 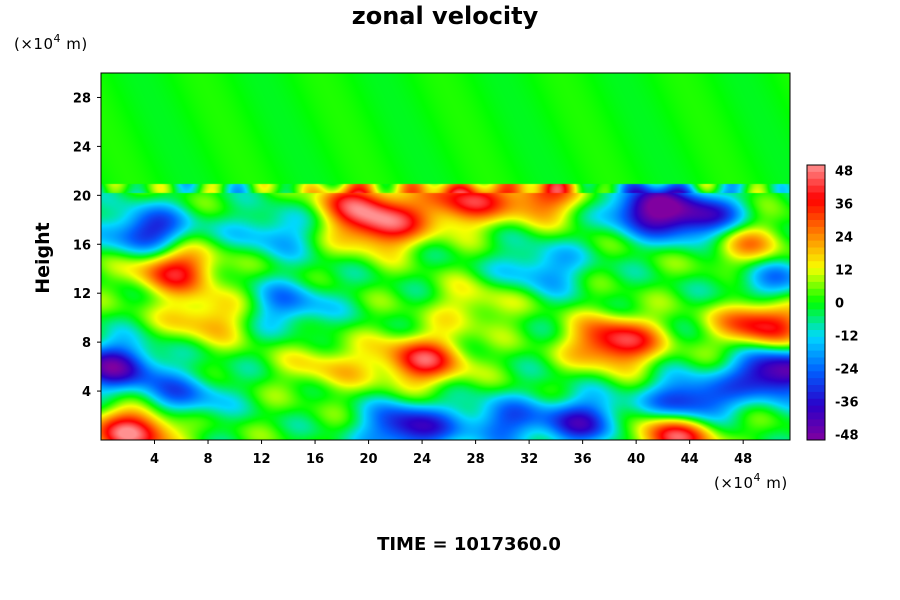 I want to click on y-tick-label: 24, so click(x=82, y=147).